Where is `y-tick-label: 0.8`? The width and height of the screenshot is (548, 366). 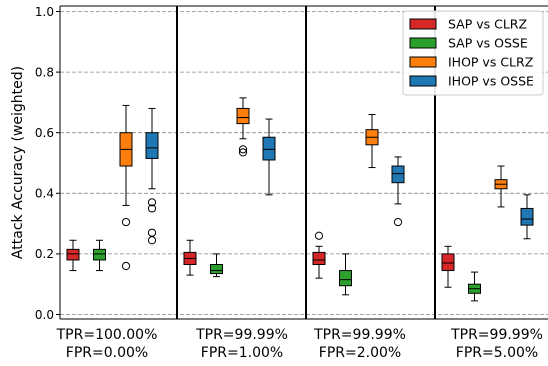
y-tick-label: 0.8 is located at coordinates (44, 72).